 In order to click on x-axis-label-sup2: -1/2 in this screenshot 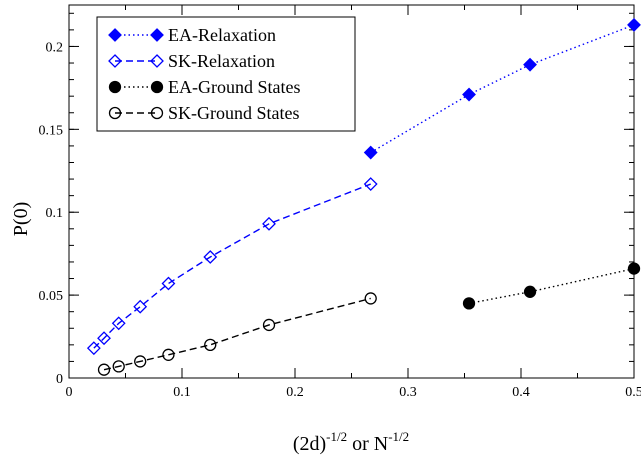, I will do `click(398, 436)`.